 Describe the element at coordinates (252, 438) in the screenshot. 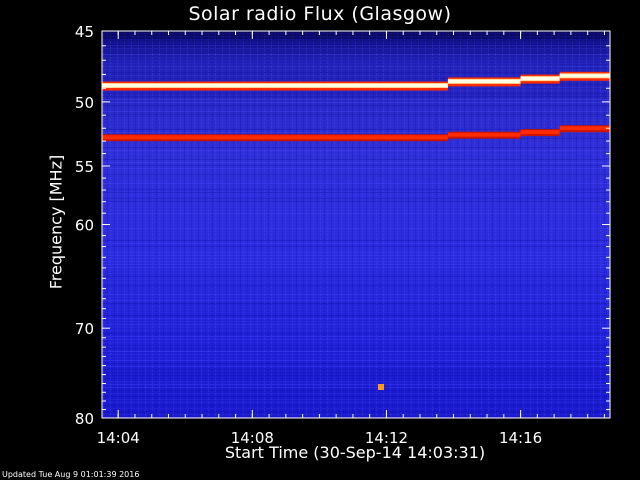

I see `x-tick-label: 14:08` at that location.